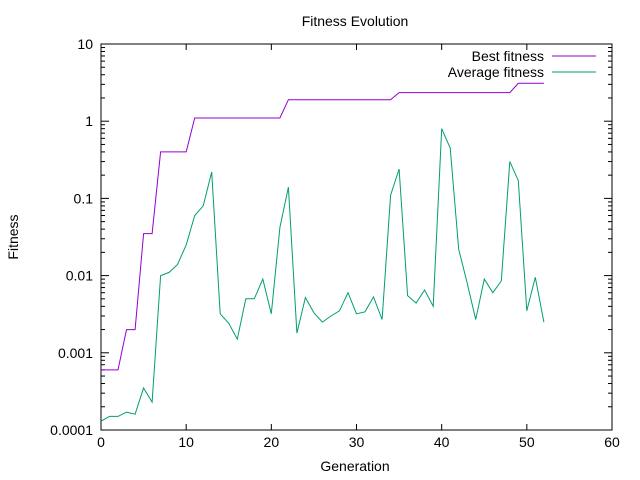 The height and width of the screenshot is (480, 640). What do you see at coordinates (496, 72) in the screenshot?
I see `legend-label: Average fitness` at bounding box center [496, 72].